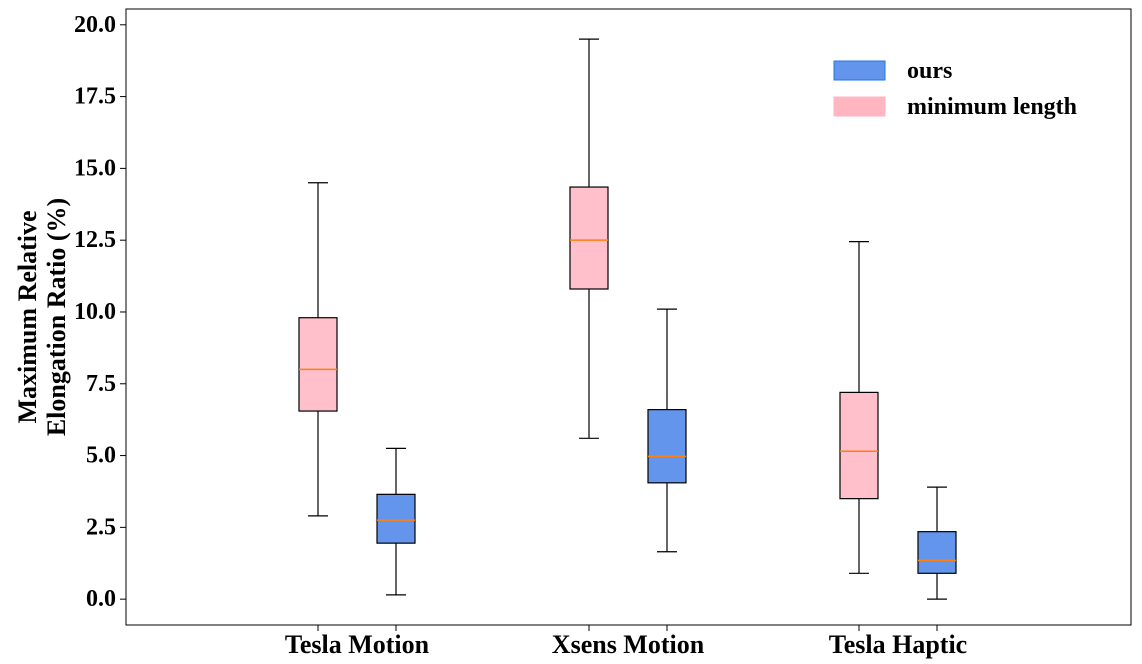 The width and height of the screenshot is (1142, 664). I want to click on legend: ours minimum length, so click(955, 89).